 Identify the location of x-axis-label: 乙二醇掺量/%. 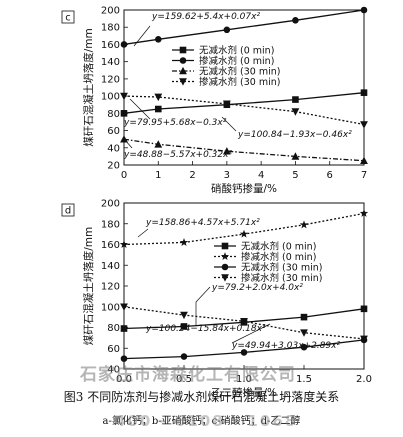
(244, 392).